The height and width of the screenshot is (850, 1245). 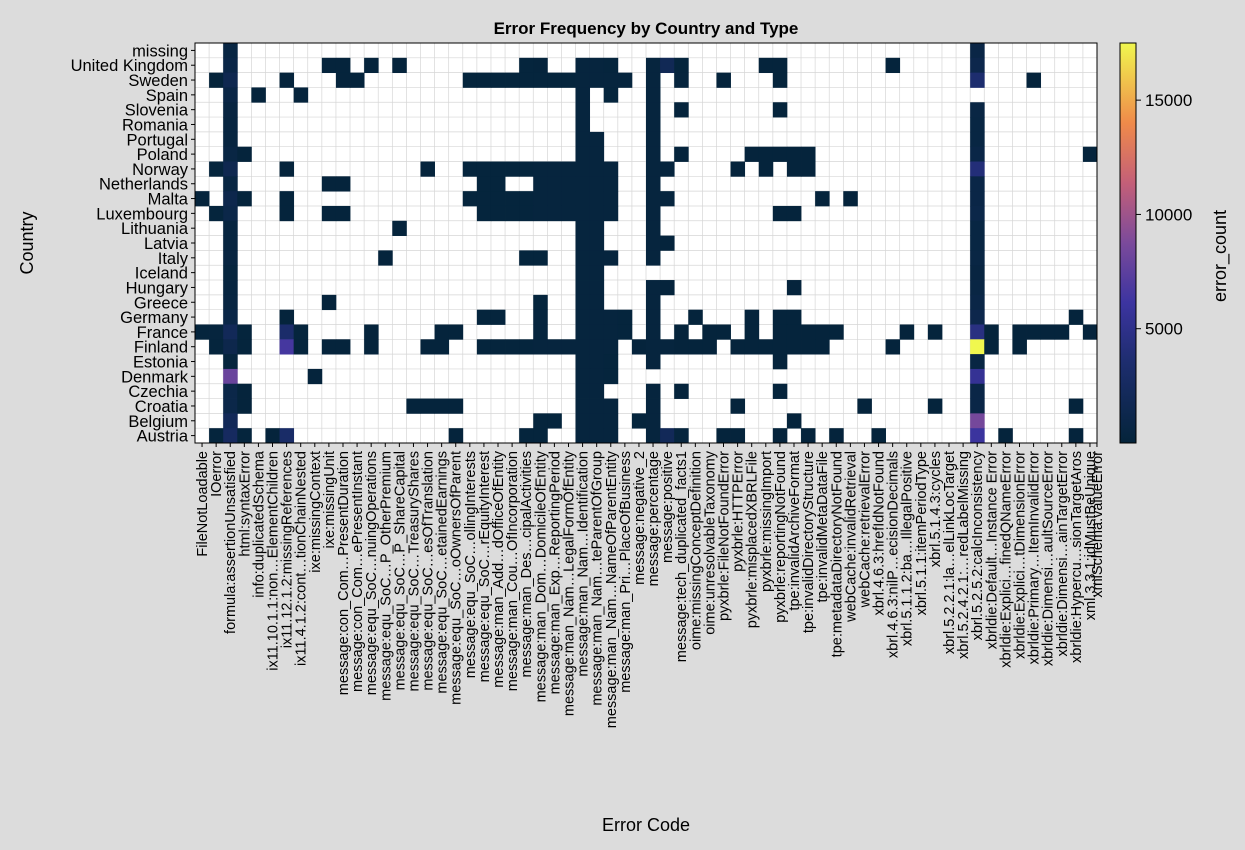 I want to click on x-tick-label: message:equ_SoC…TreasuryShares, so click(x=415, y=571).